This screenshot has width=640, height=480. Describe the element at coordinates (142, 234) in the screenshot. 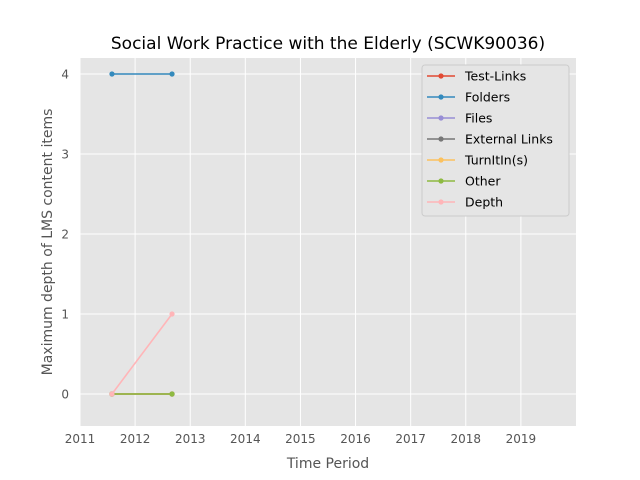

I see `series-lines` at that location.